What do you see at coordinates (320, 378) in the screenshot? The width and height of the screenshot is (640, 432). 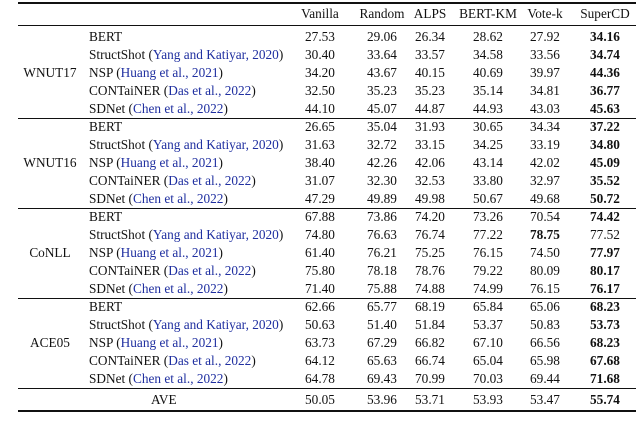 I see `table-cell: 64.78` at bounding box center [320, 378].